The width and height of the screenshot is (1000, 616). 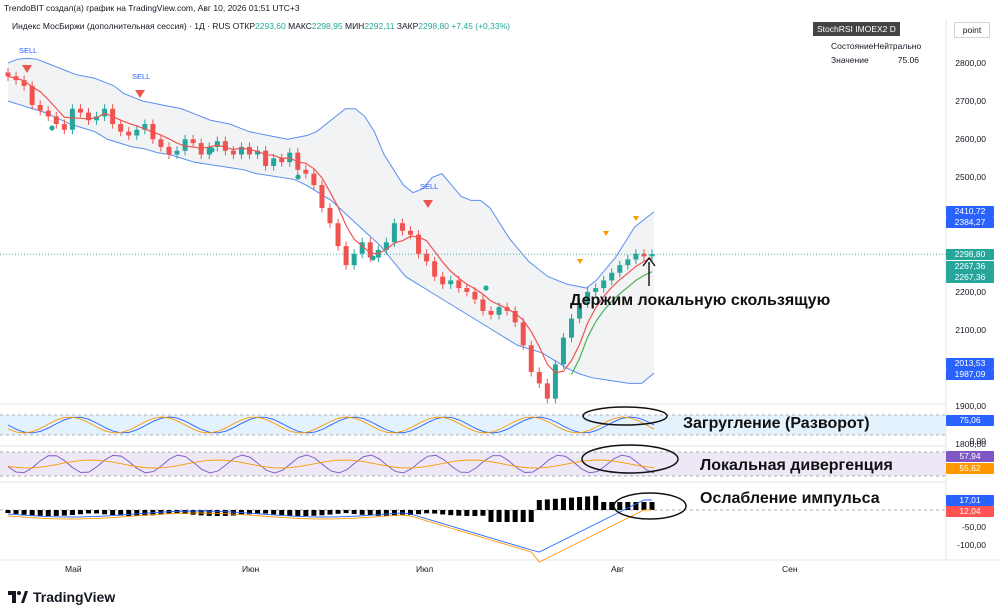 What do you see at coordinates (244, 26) in the screenshot?
I see `open-label: ОТКР` at bounding box center [244, 26].